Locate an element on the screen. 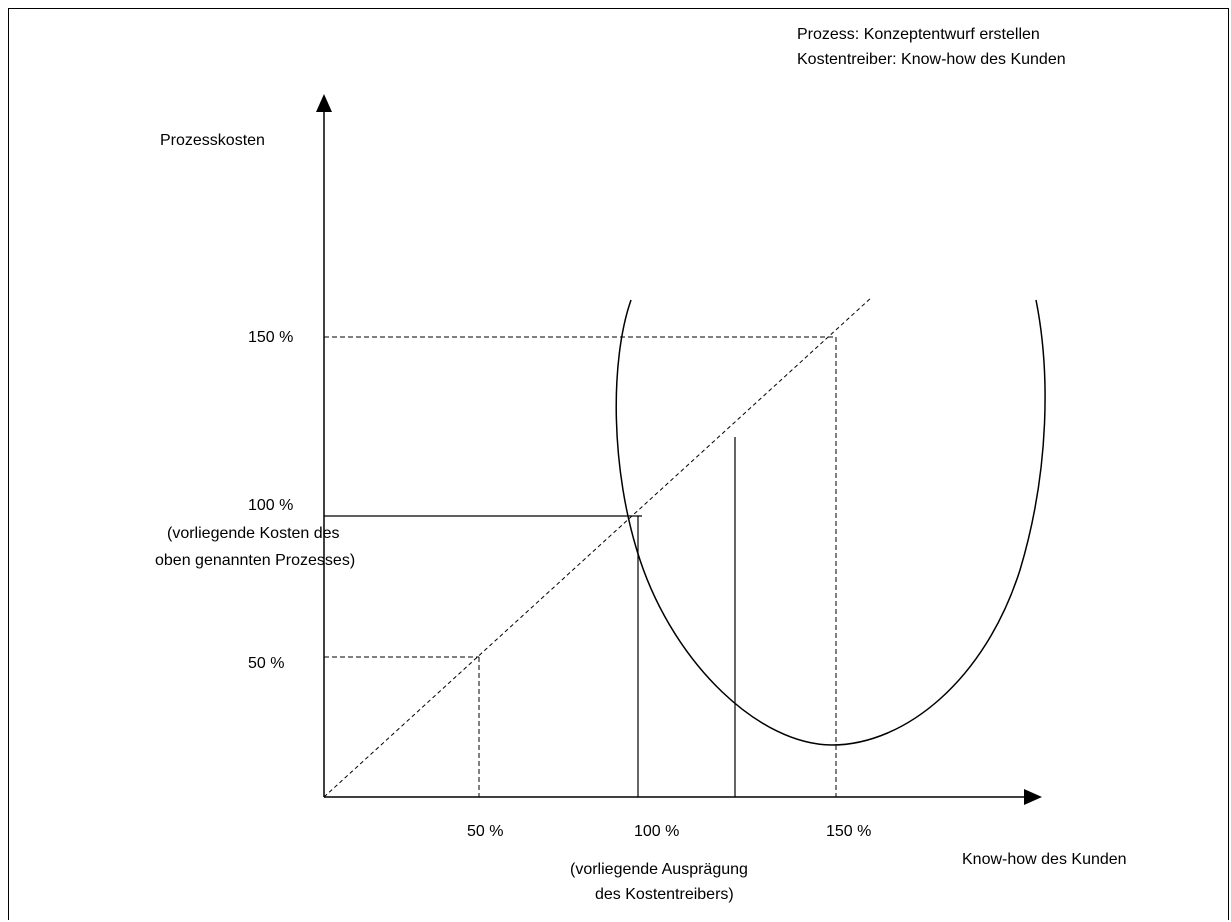 The image size is (1231, 922). header-process: Prozess: Konzeptentwurf erstellen is located at coordinates (918, 34).